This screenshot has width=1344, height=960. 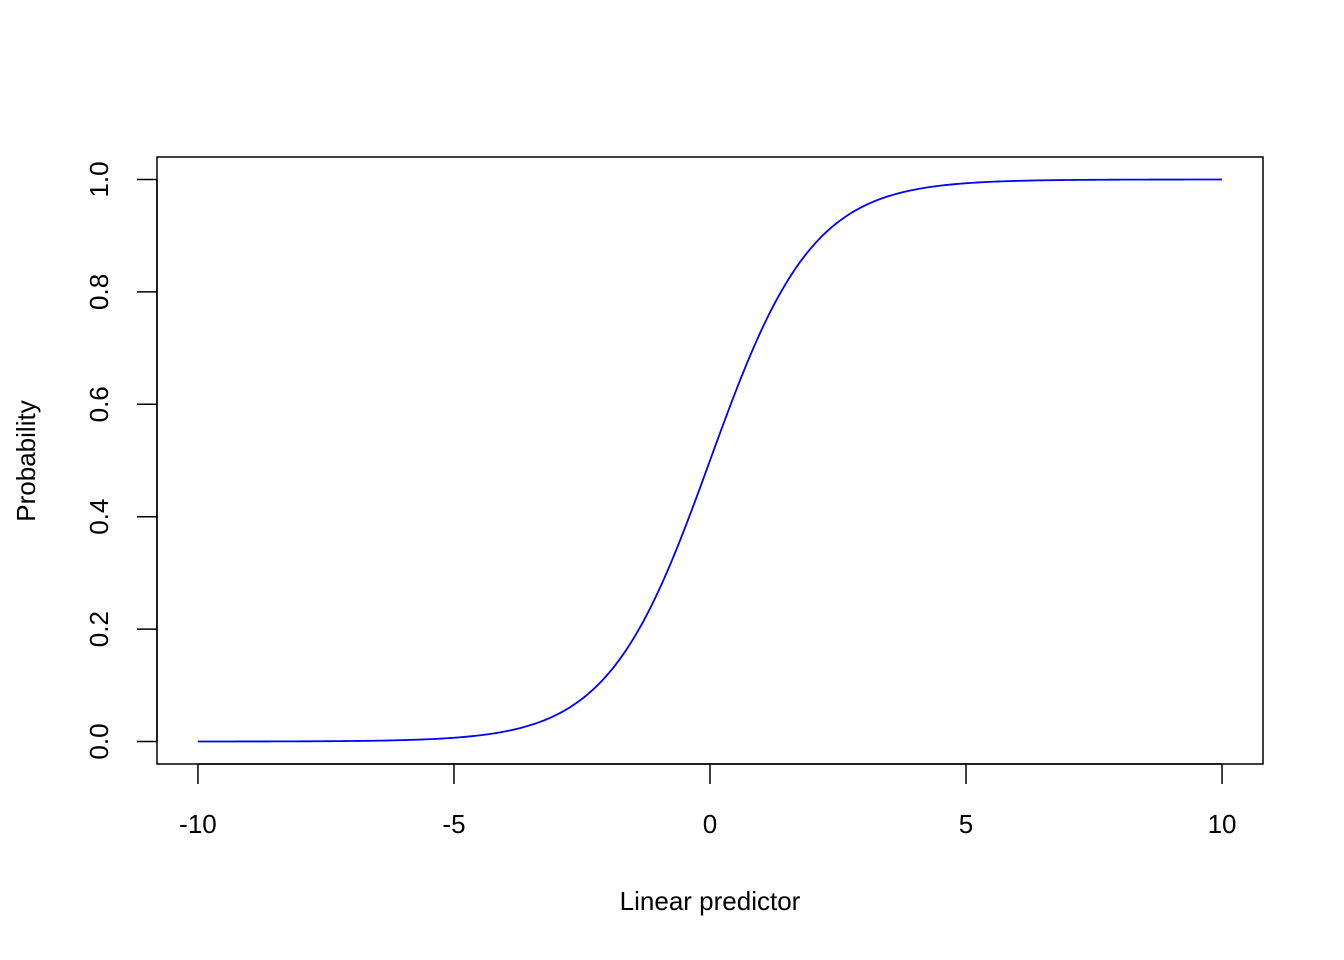 I want to click on x-axis: -10 -5 0 5 10, so click(x=708, y=801).